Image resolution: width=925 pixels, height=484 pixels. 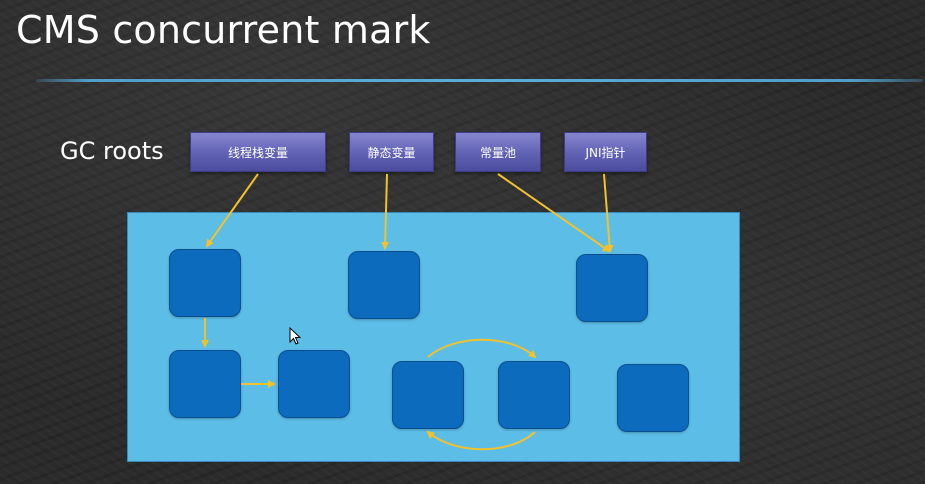 I want to click on mouse-pointer-icon, so click(x=295, y=336).